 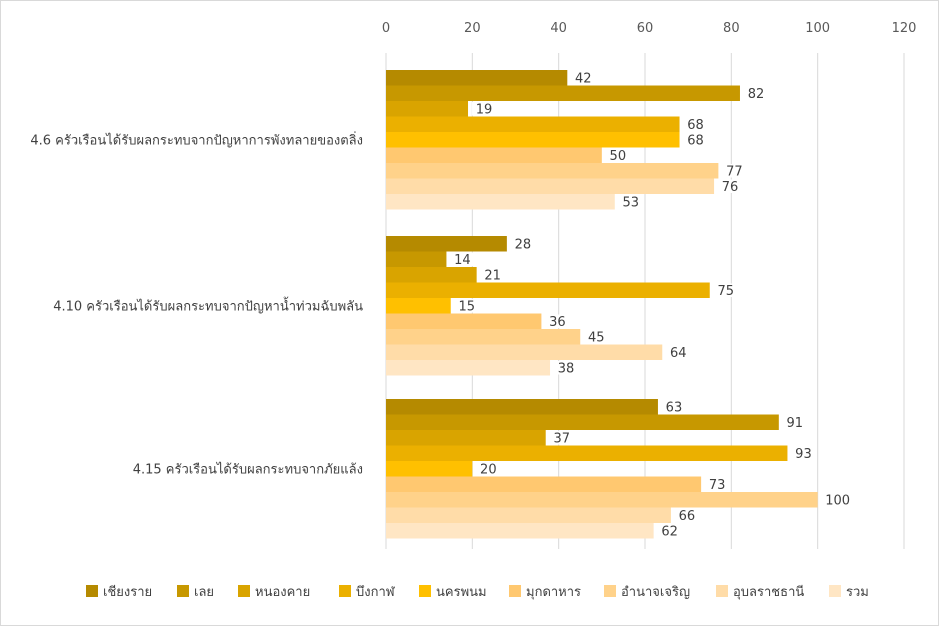 I want to click on data-label: 66, so click(x=687, y=516).